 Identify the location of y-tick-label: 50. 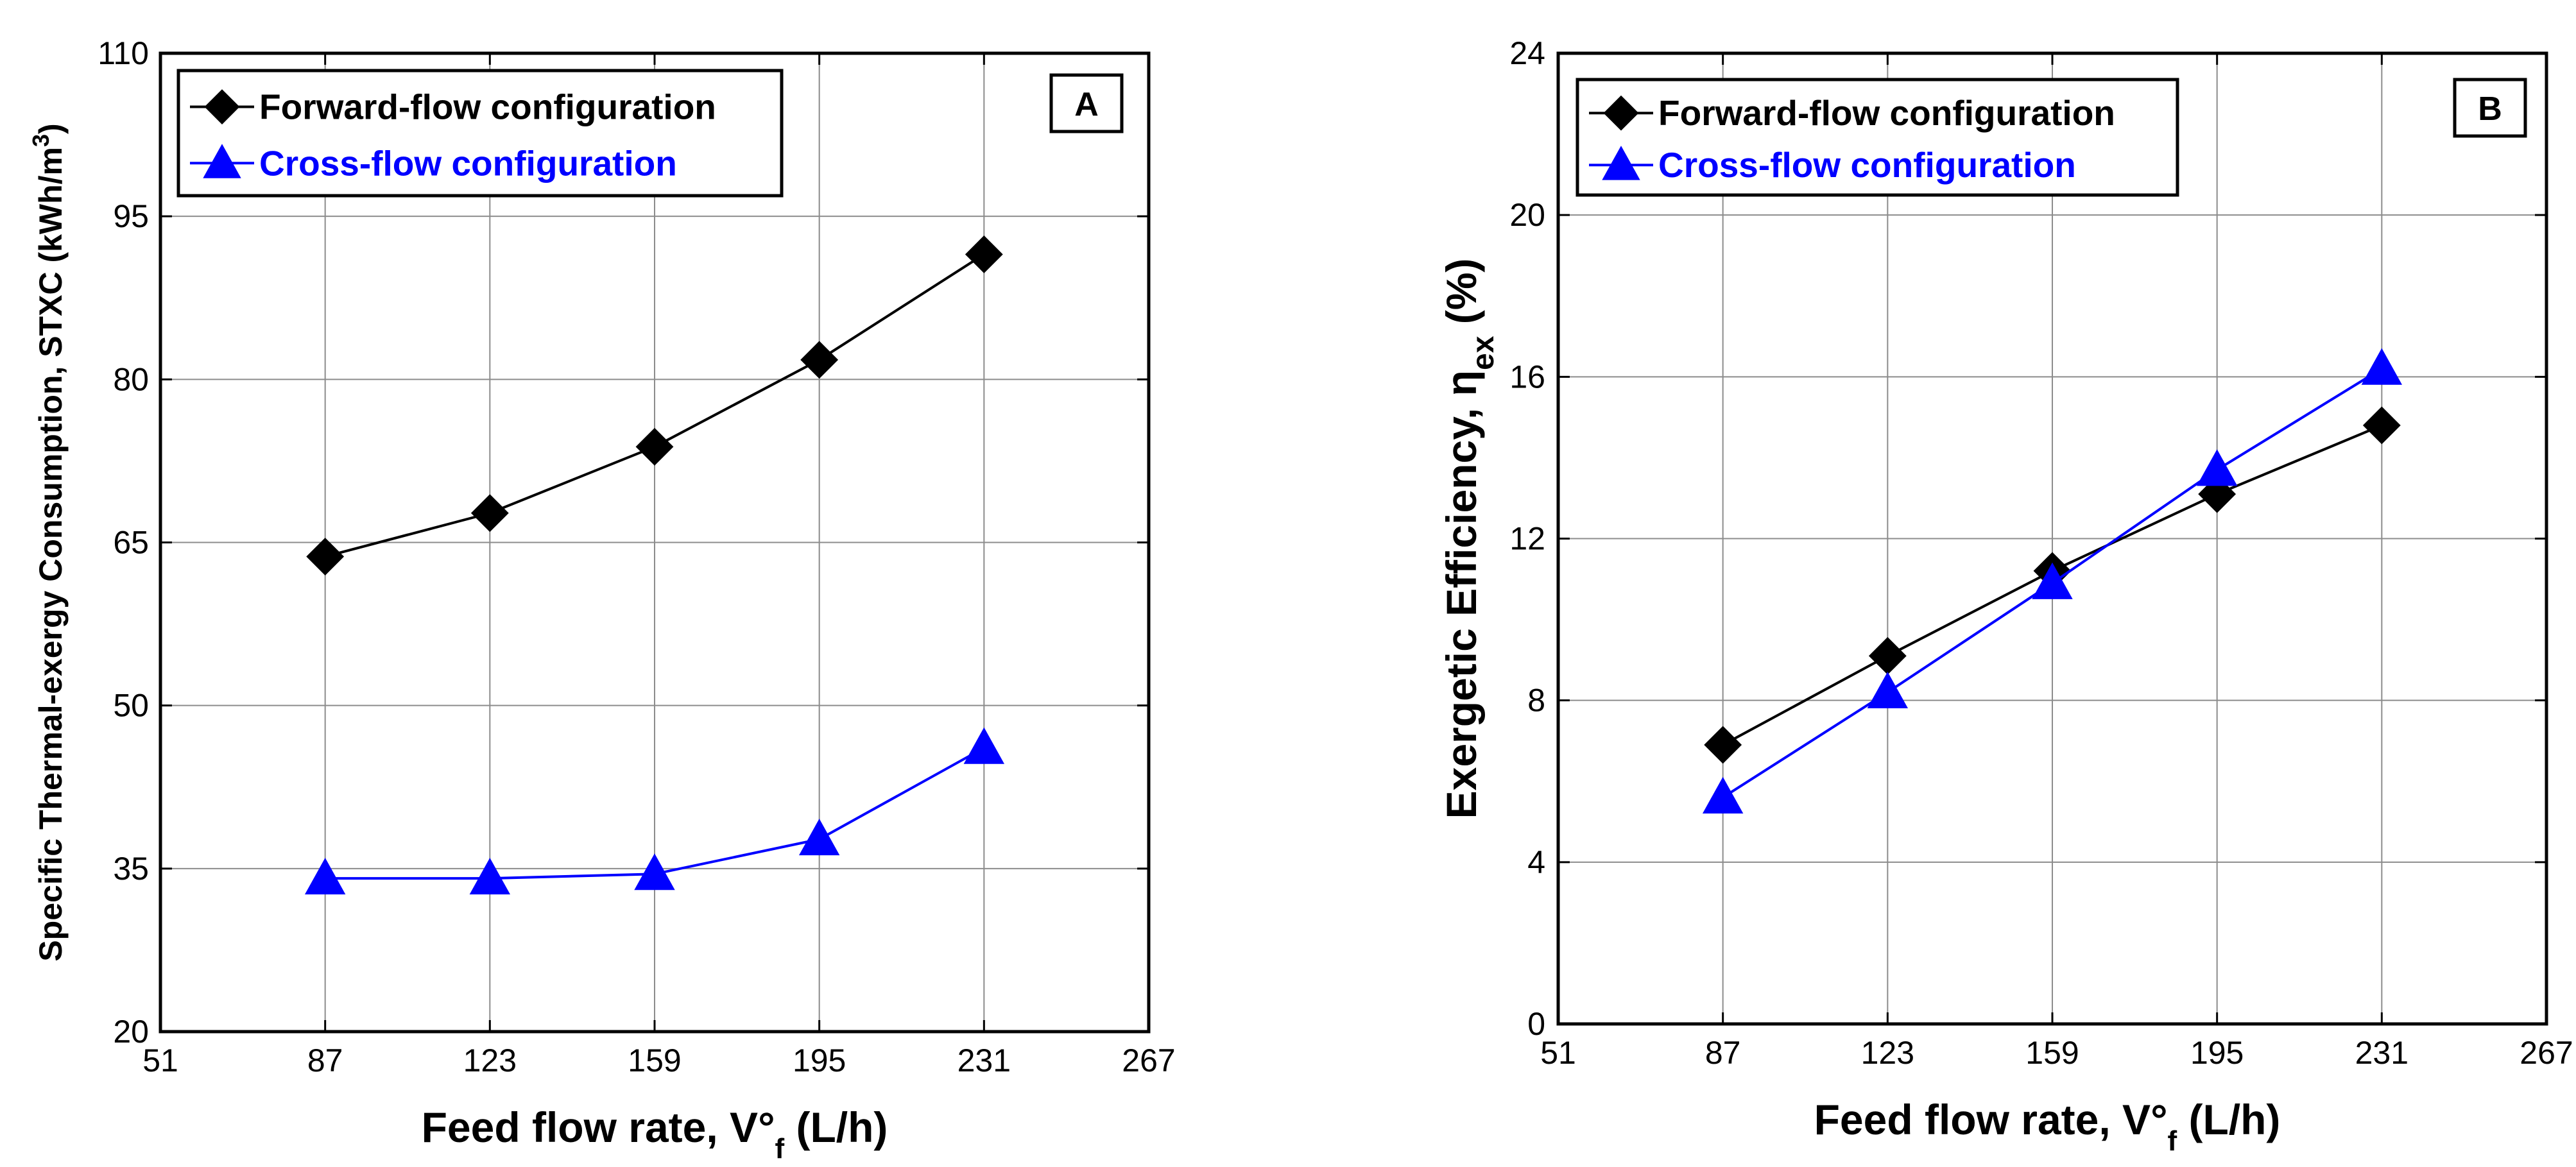
(131, 706).